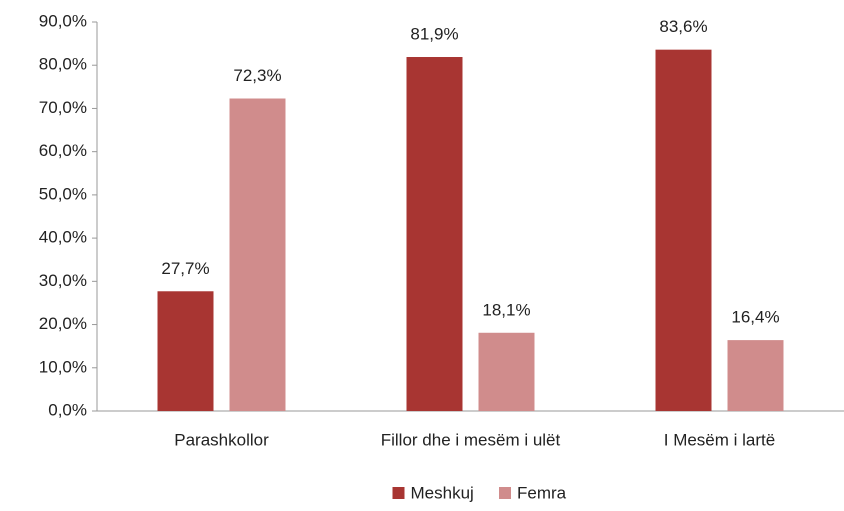 The image size is (844, 511). I want to click on value-label: 16,4%, so click(755, 317).